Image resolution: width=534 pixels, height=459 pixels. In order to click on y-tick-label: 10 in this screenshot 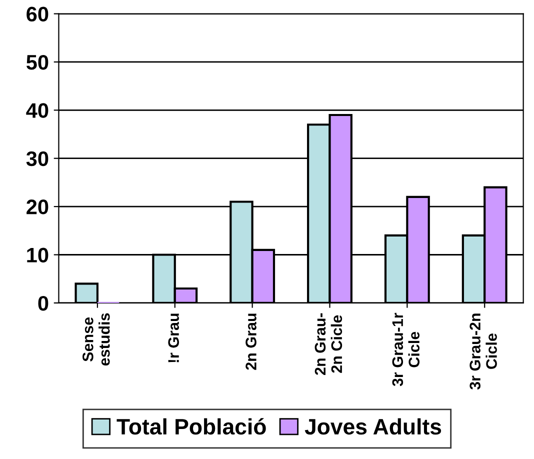, I will do `click(37, 255)`.